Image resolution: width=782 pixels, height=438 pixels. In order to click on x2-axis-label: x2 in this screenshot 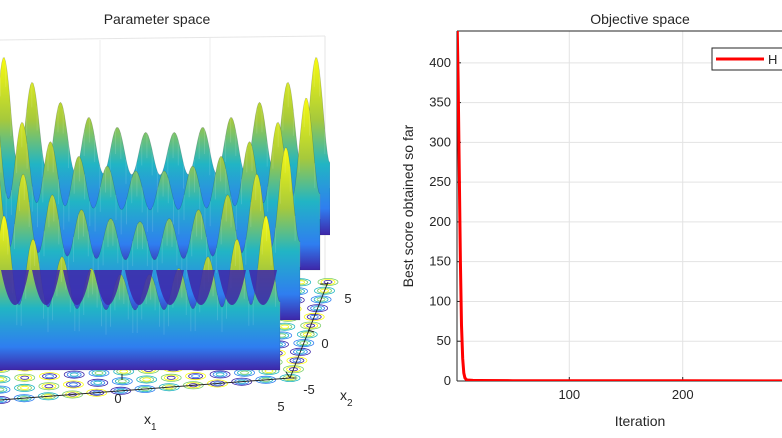, I will do `click(346, 398)`.